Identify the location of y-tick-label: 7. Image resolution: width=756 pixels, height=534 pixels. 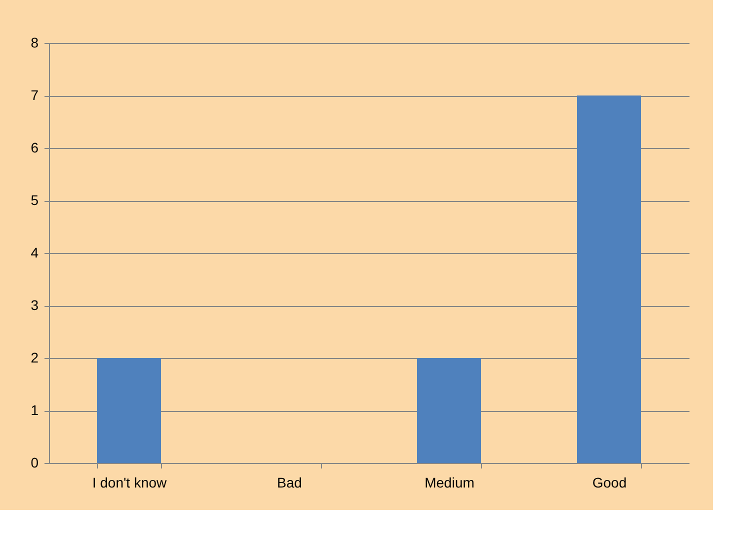
(34, 95).